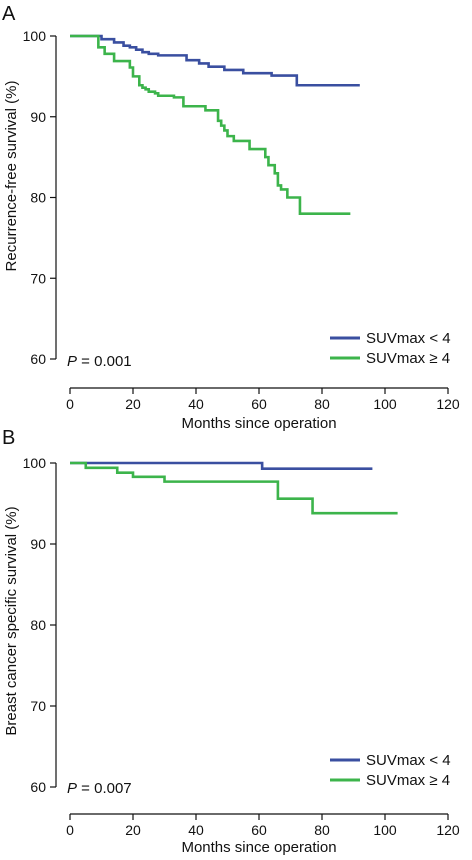  What do you see at coordinates (322, 830) in the screenshot?
I see `panel-b-x-tick-label: 80` at bounding box center [322, 830].